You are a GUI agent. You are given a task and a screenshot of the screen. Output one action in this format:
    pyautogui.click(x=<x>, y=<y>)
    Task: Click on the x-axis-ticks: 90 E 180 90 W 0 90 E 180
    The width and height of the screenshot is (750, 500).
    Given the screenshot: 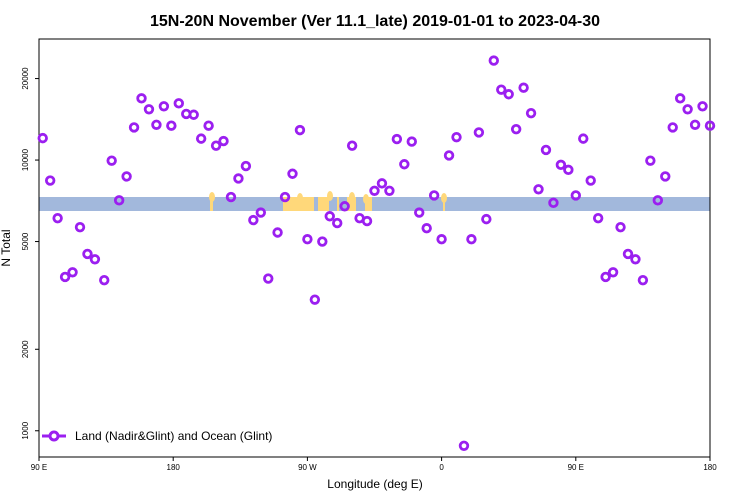 What is the action you would take?
    pyautogui.click(x=374, y=464)
    